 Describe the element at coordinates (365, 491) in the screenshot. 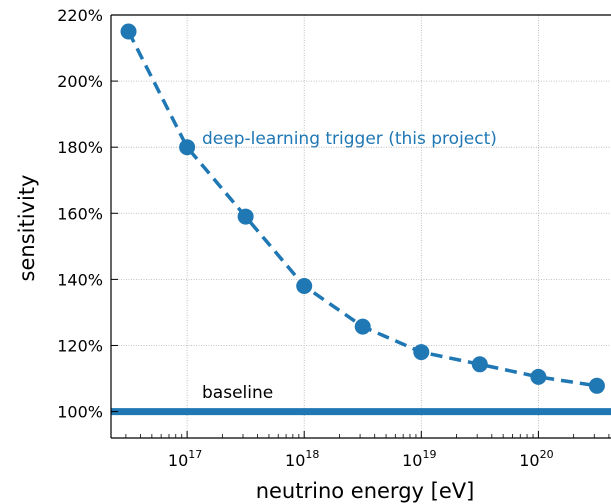

I see `x-axis-label: neutrino energy [eV]` at that location.